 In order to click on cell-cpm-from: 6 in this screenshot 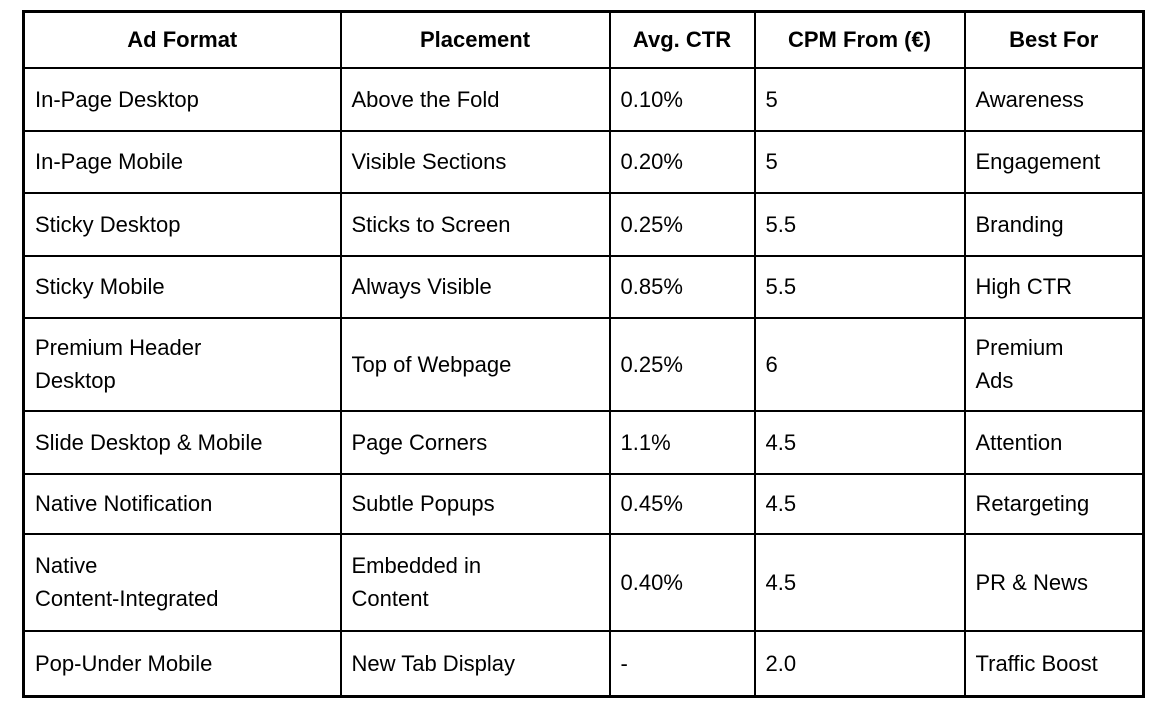, I will do `click(859, 364)`.